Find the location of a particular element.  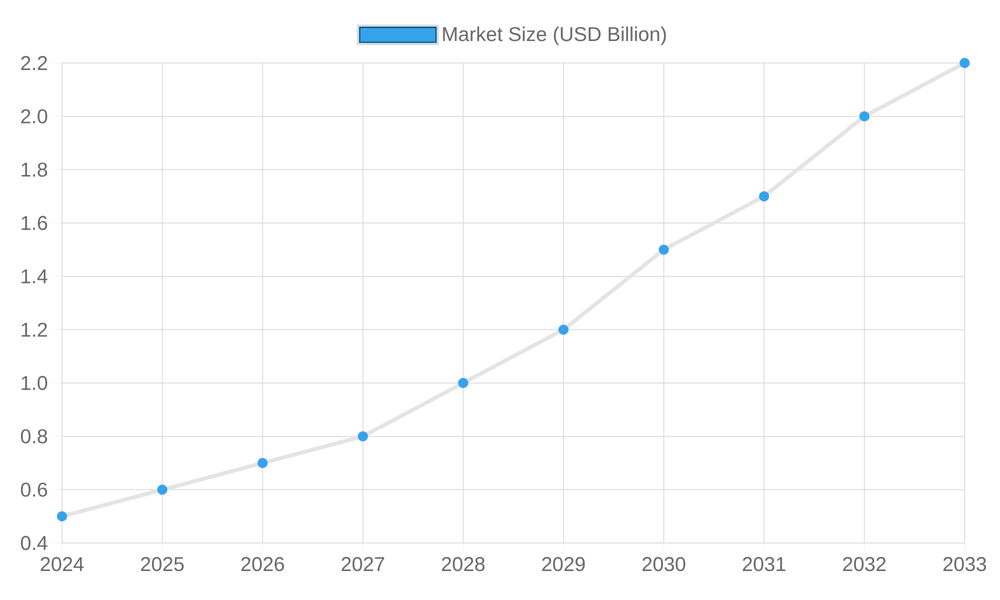

y-tick-label: 1.0 is located at coordinates (35, 383).